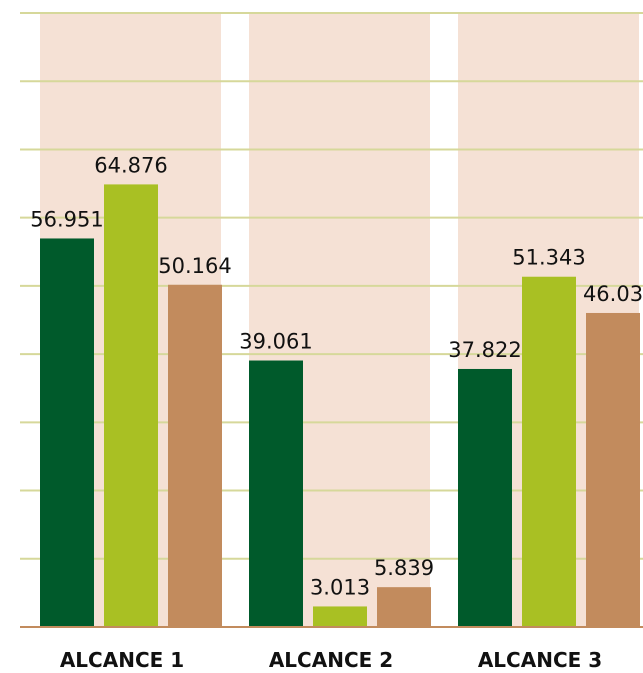 Image resolution: width=643 pixels, height=673 pixels. What do you see at coordinates (540, 660) in the screenshot?
I see `x-tick-label: ALCANCE 3` at bounding box center [540, 660].